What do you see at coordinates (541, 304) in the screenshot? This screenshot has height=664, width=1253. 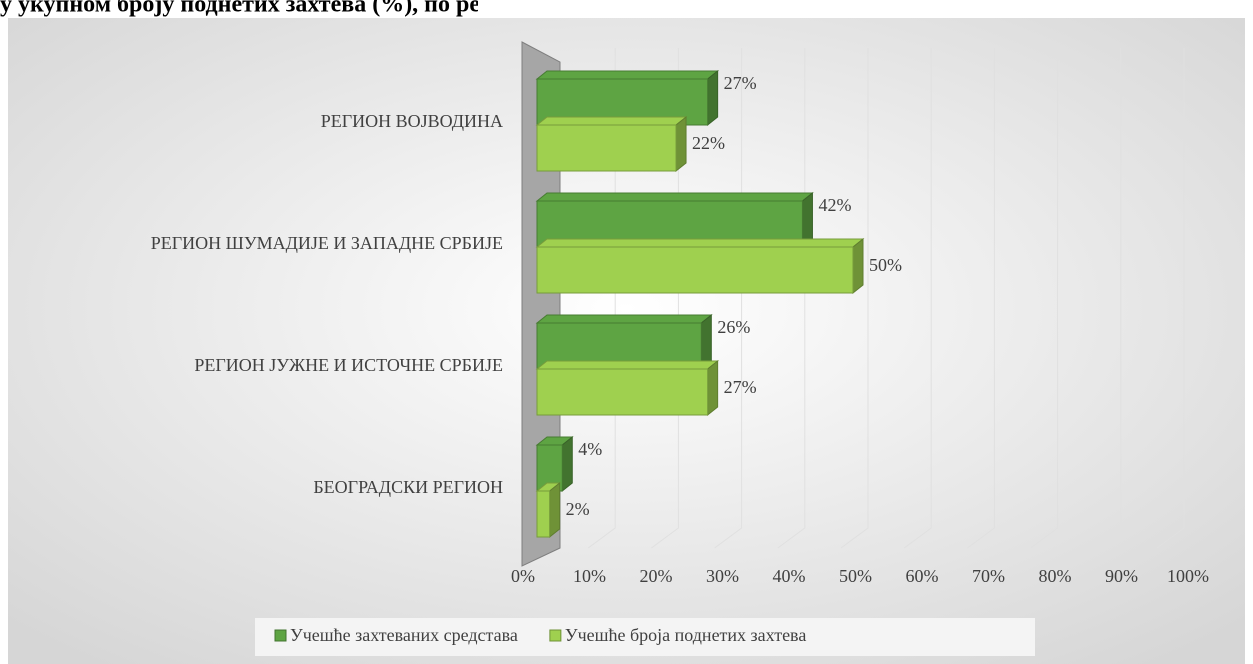 I see `axis-wall` at bounding box center [541, 304].